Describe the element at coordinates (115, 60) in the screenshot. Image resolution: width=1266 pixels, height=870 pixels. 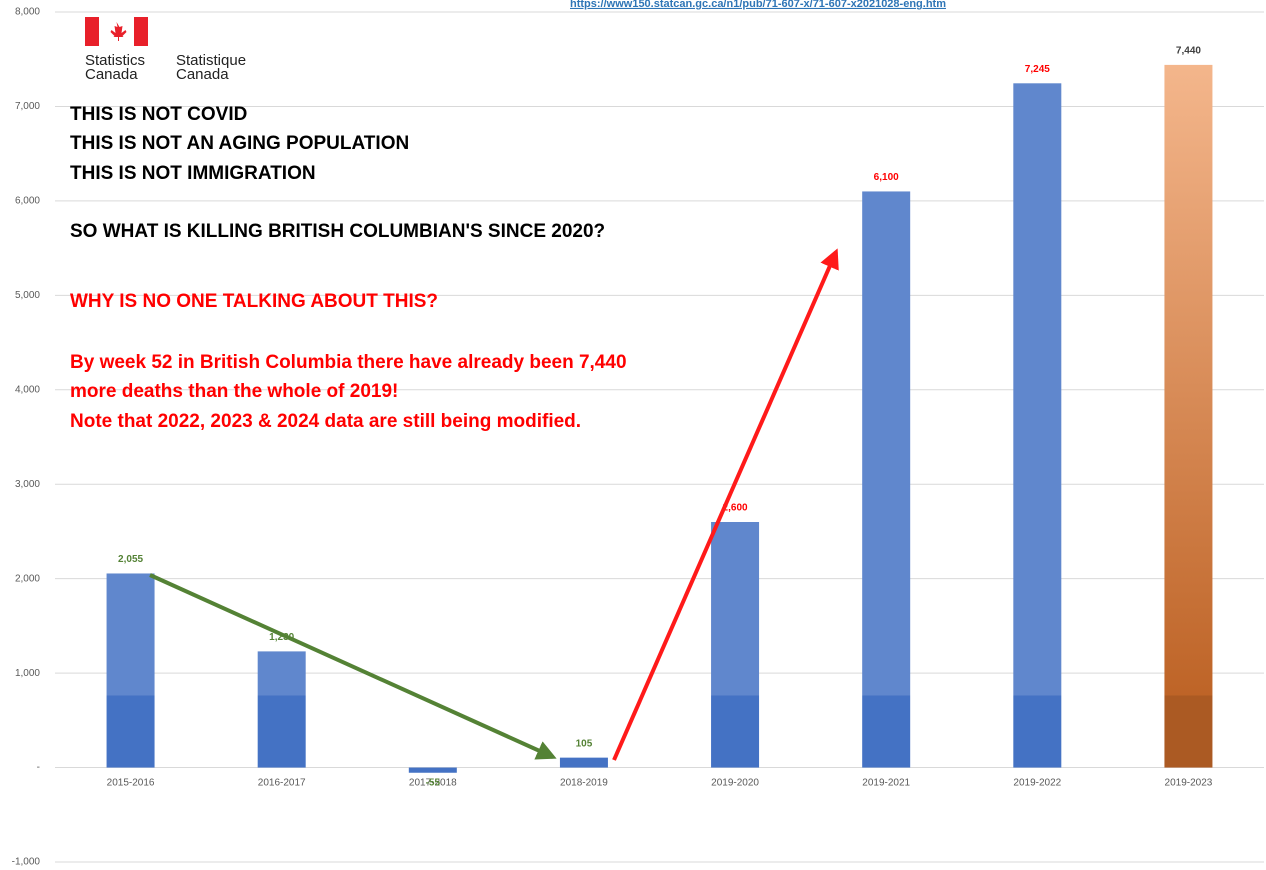
I see `logo-text: Statistics` at that location.